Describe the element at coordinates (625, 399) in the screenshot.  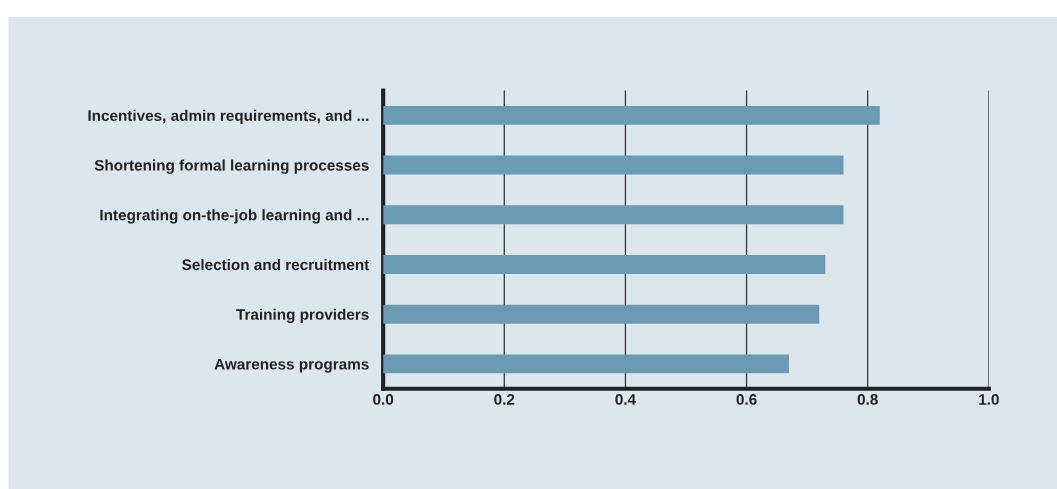
I see `x-tick-label: 0.4` at that location.